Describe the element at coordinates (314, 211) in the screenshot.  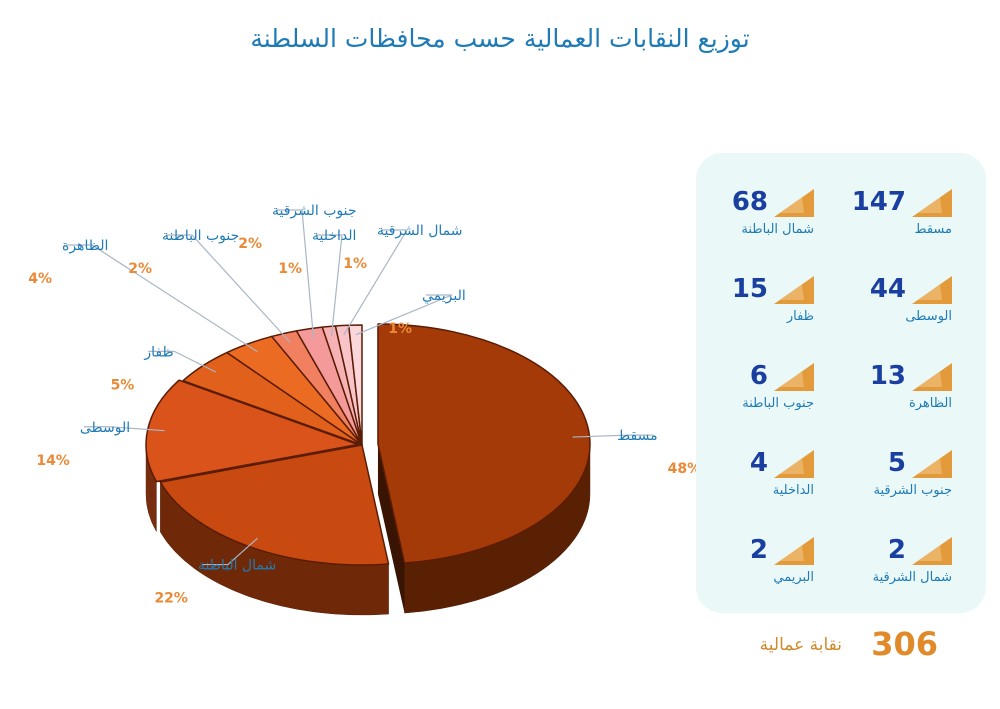
I see `slice-name-label-6: جنوب الشرقية` at that location.